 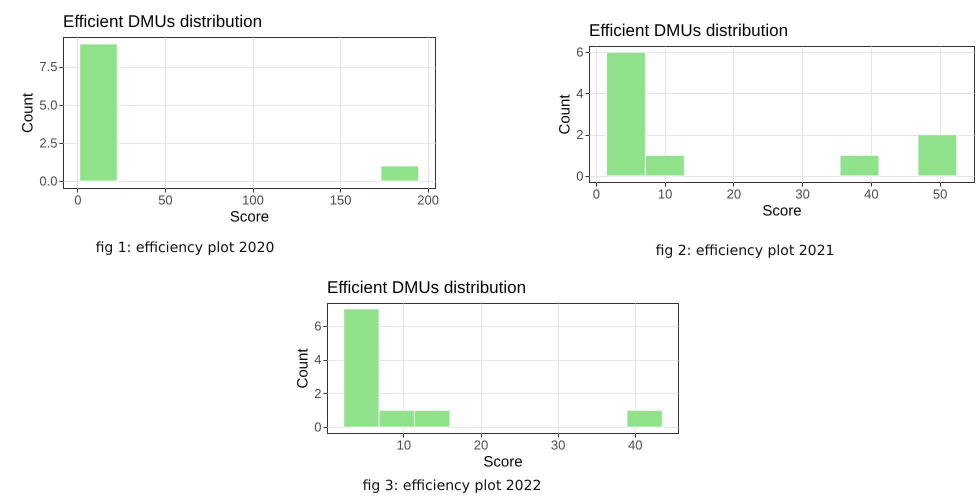 I want to click on y-tick-label: 2.5, so click(x=48, y=143).